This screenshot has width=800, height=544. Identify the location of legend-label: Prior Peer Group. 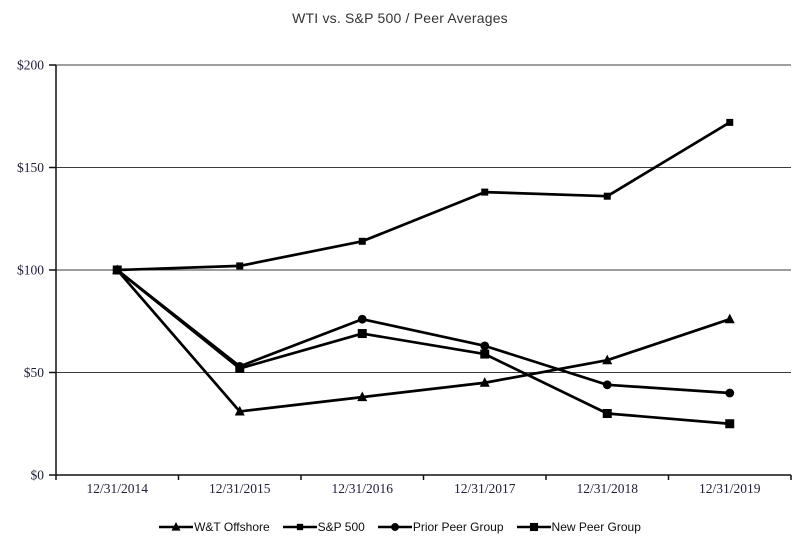
(458, 527).